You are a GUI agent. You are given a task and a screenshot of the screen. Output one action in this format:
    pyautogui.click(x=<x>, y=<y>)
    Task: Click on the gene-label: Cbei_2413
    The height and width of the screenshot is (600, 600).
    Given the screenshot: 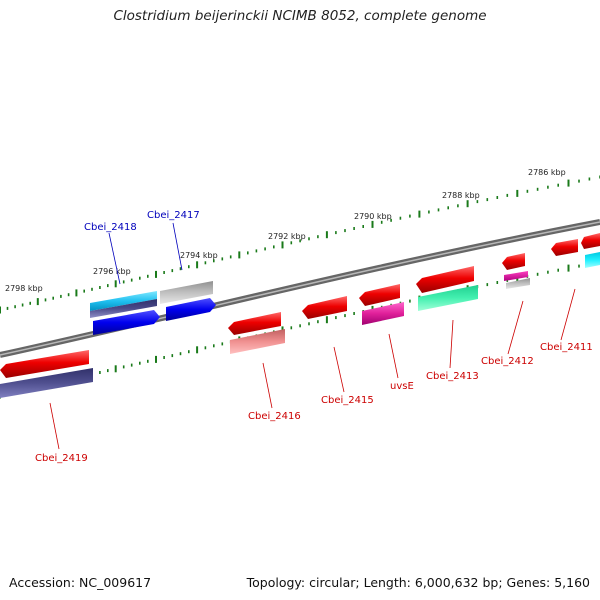 What is the action you would take?
    pyautogui.click(x=452, y=376)
    